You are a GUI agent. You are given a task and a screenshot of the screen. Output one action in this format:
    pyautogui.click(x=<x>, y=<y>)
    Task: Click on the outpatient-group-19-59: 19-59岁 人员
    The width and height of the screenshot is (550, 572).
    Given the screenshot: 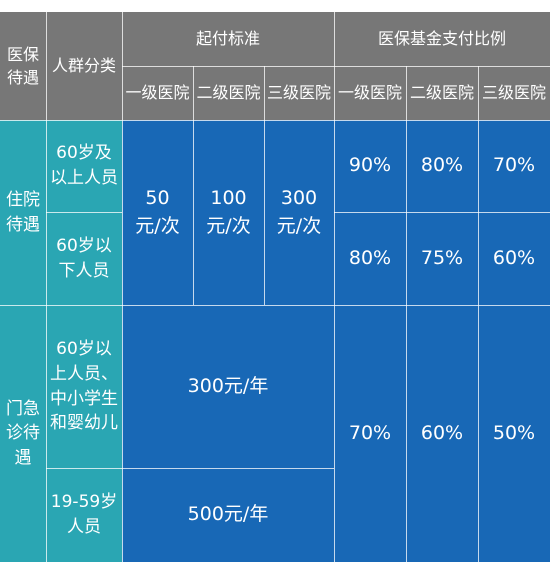 What is the action you would take?
    pyautogui.click(x=84, y=515)
    